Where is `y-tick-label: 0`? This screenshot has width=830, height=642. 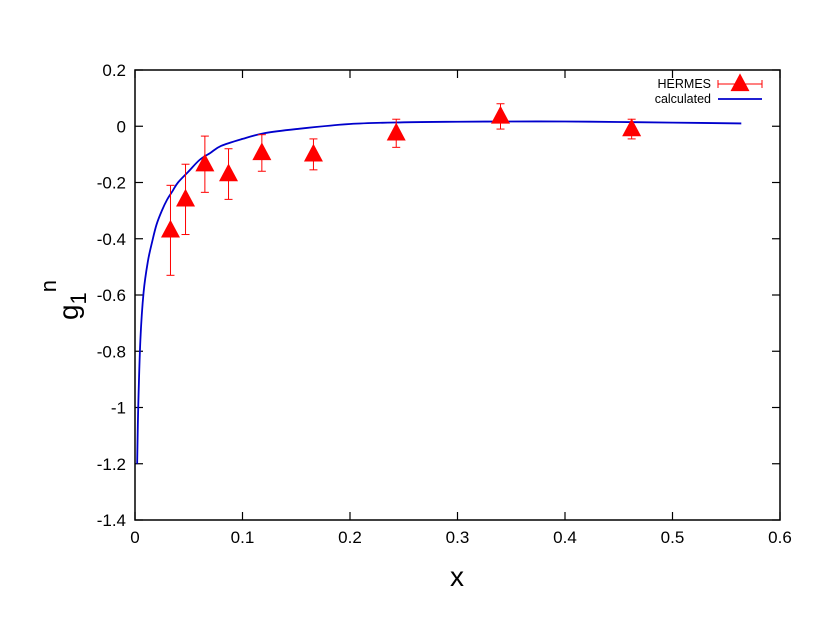
y-tick-label: 0 is located at coordinates (121, 126).